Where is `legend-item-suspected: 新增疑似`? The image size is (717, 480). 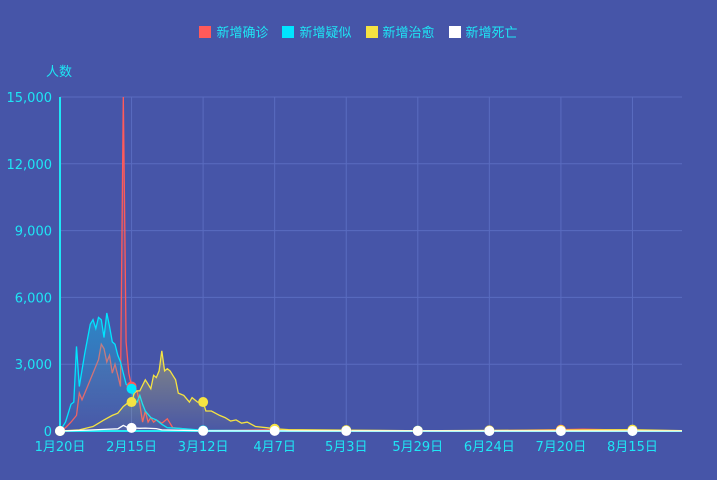 legend-item-suspected: 新增疑似 is located at coordinates (317, 31).